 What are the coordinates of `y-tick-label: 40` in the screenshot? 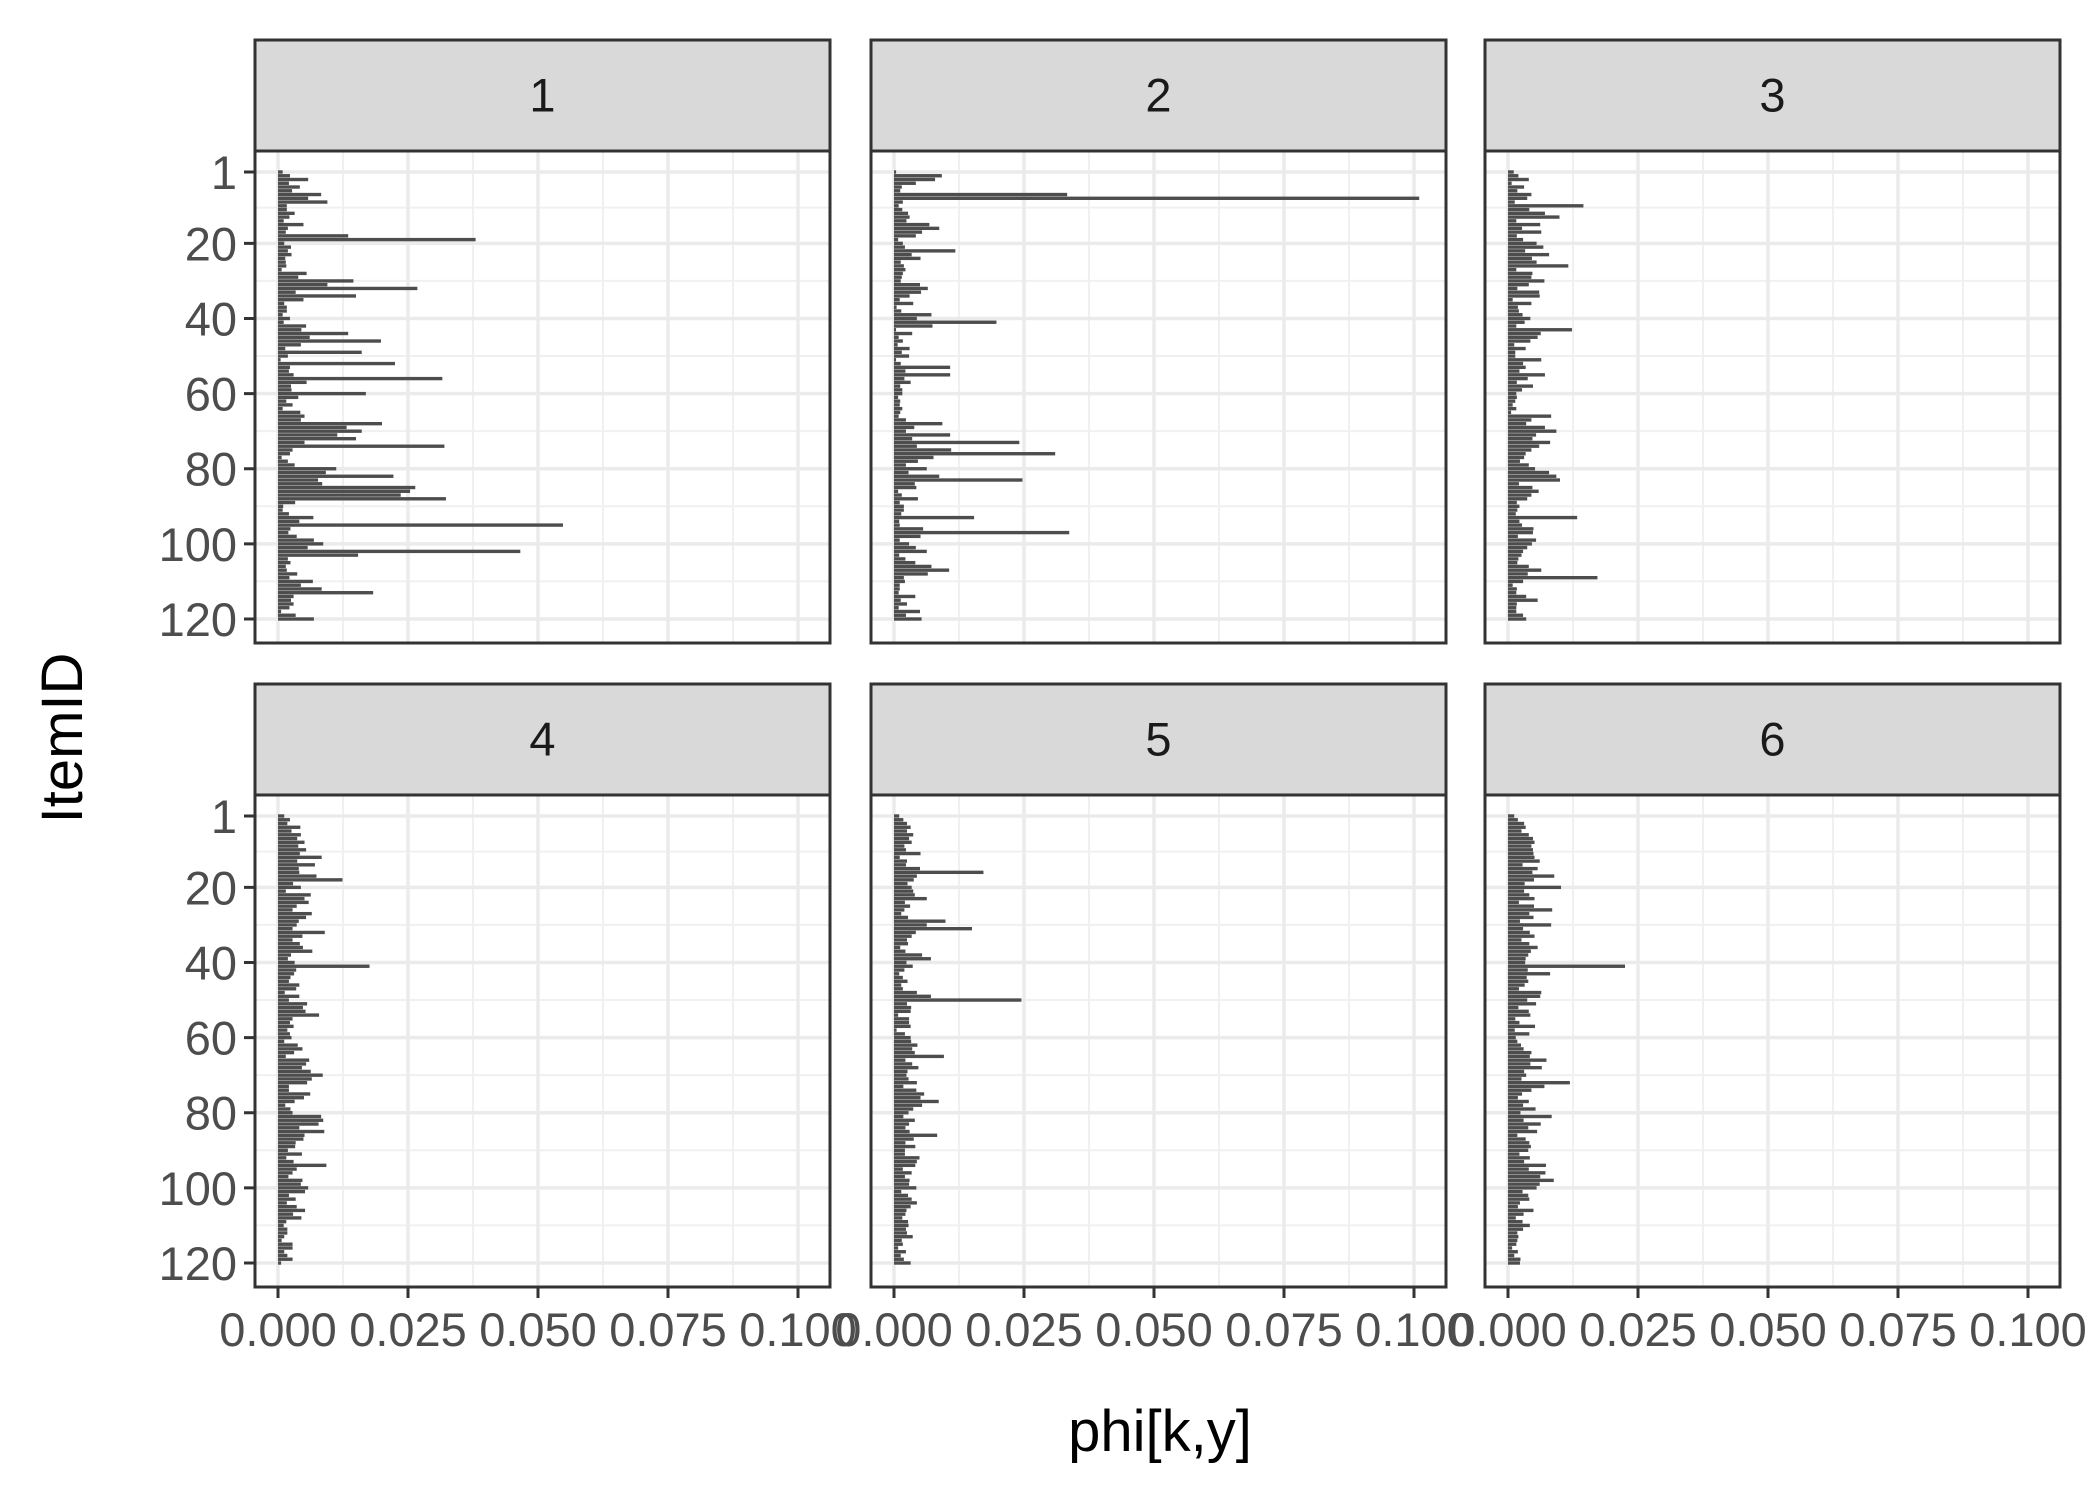 It's located at (211, 318).